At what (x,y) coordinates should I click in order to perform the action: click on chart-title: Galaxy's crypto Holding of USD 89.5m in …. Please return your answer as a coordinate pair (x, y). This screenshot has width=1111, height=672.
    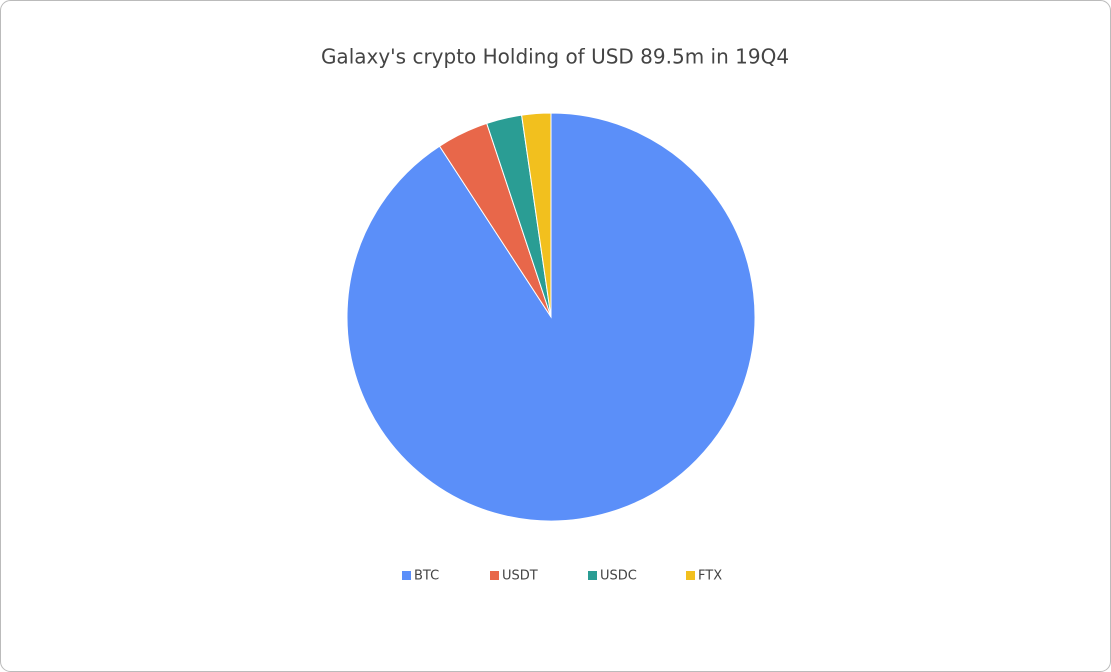
    Looking at the image, I should click on (555, 57).